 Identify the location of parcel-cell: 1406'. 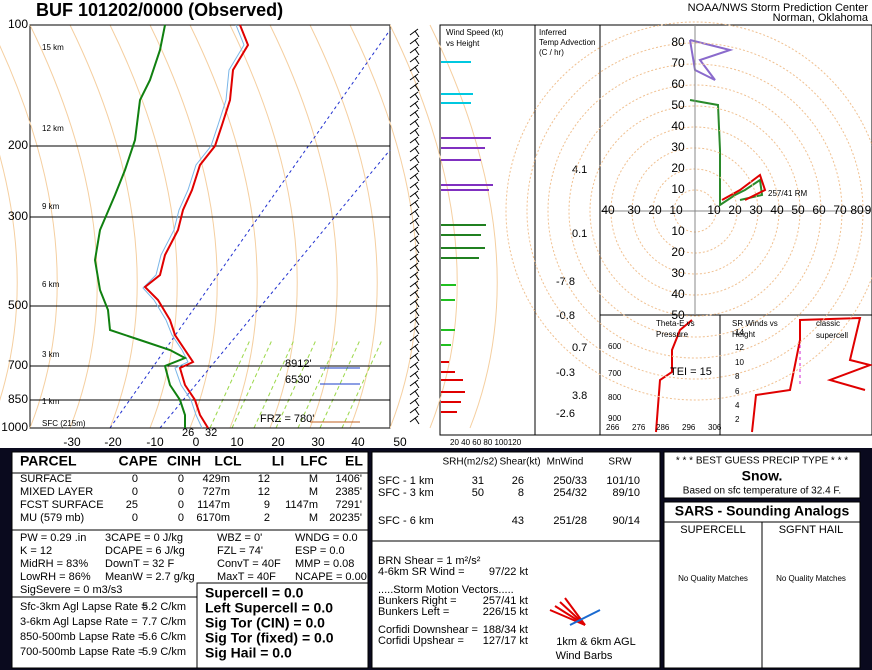
(348, 479).